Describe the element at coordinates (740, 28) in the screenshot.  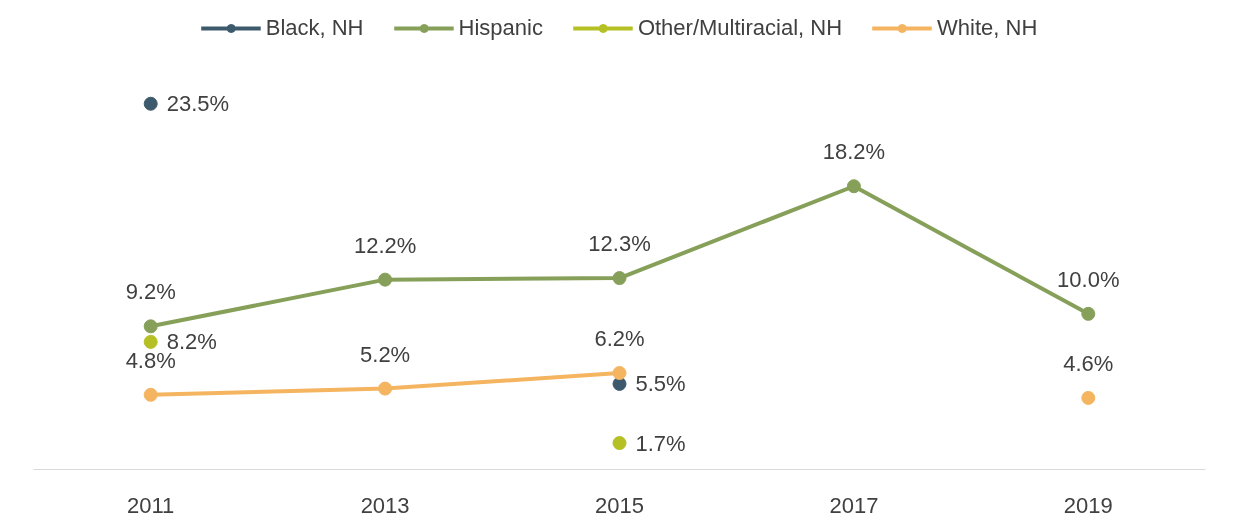
I see `legend-label: Other/Multiracial, NH` at that location.